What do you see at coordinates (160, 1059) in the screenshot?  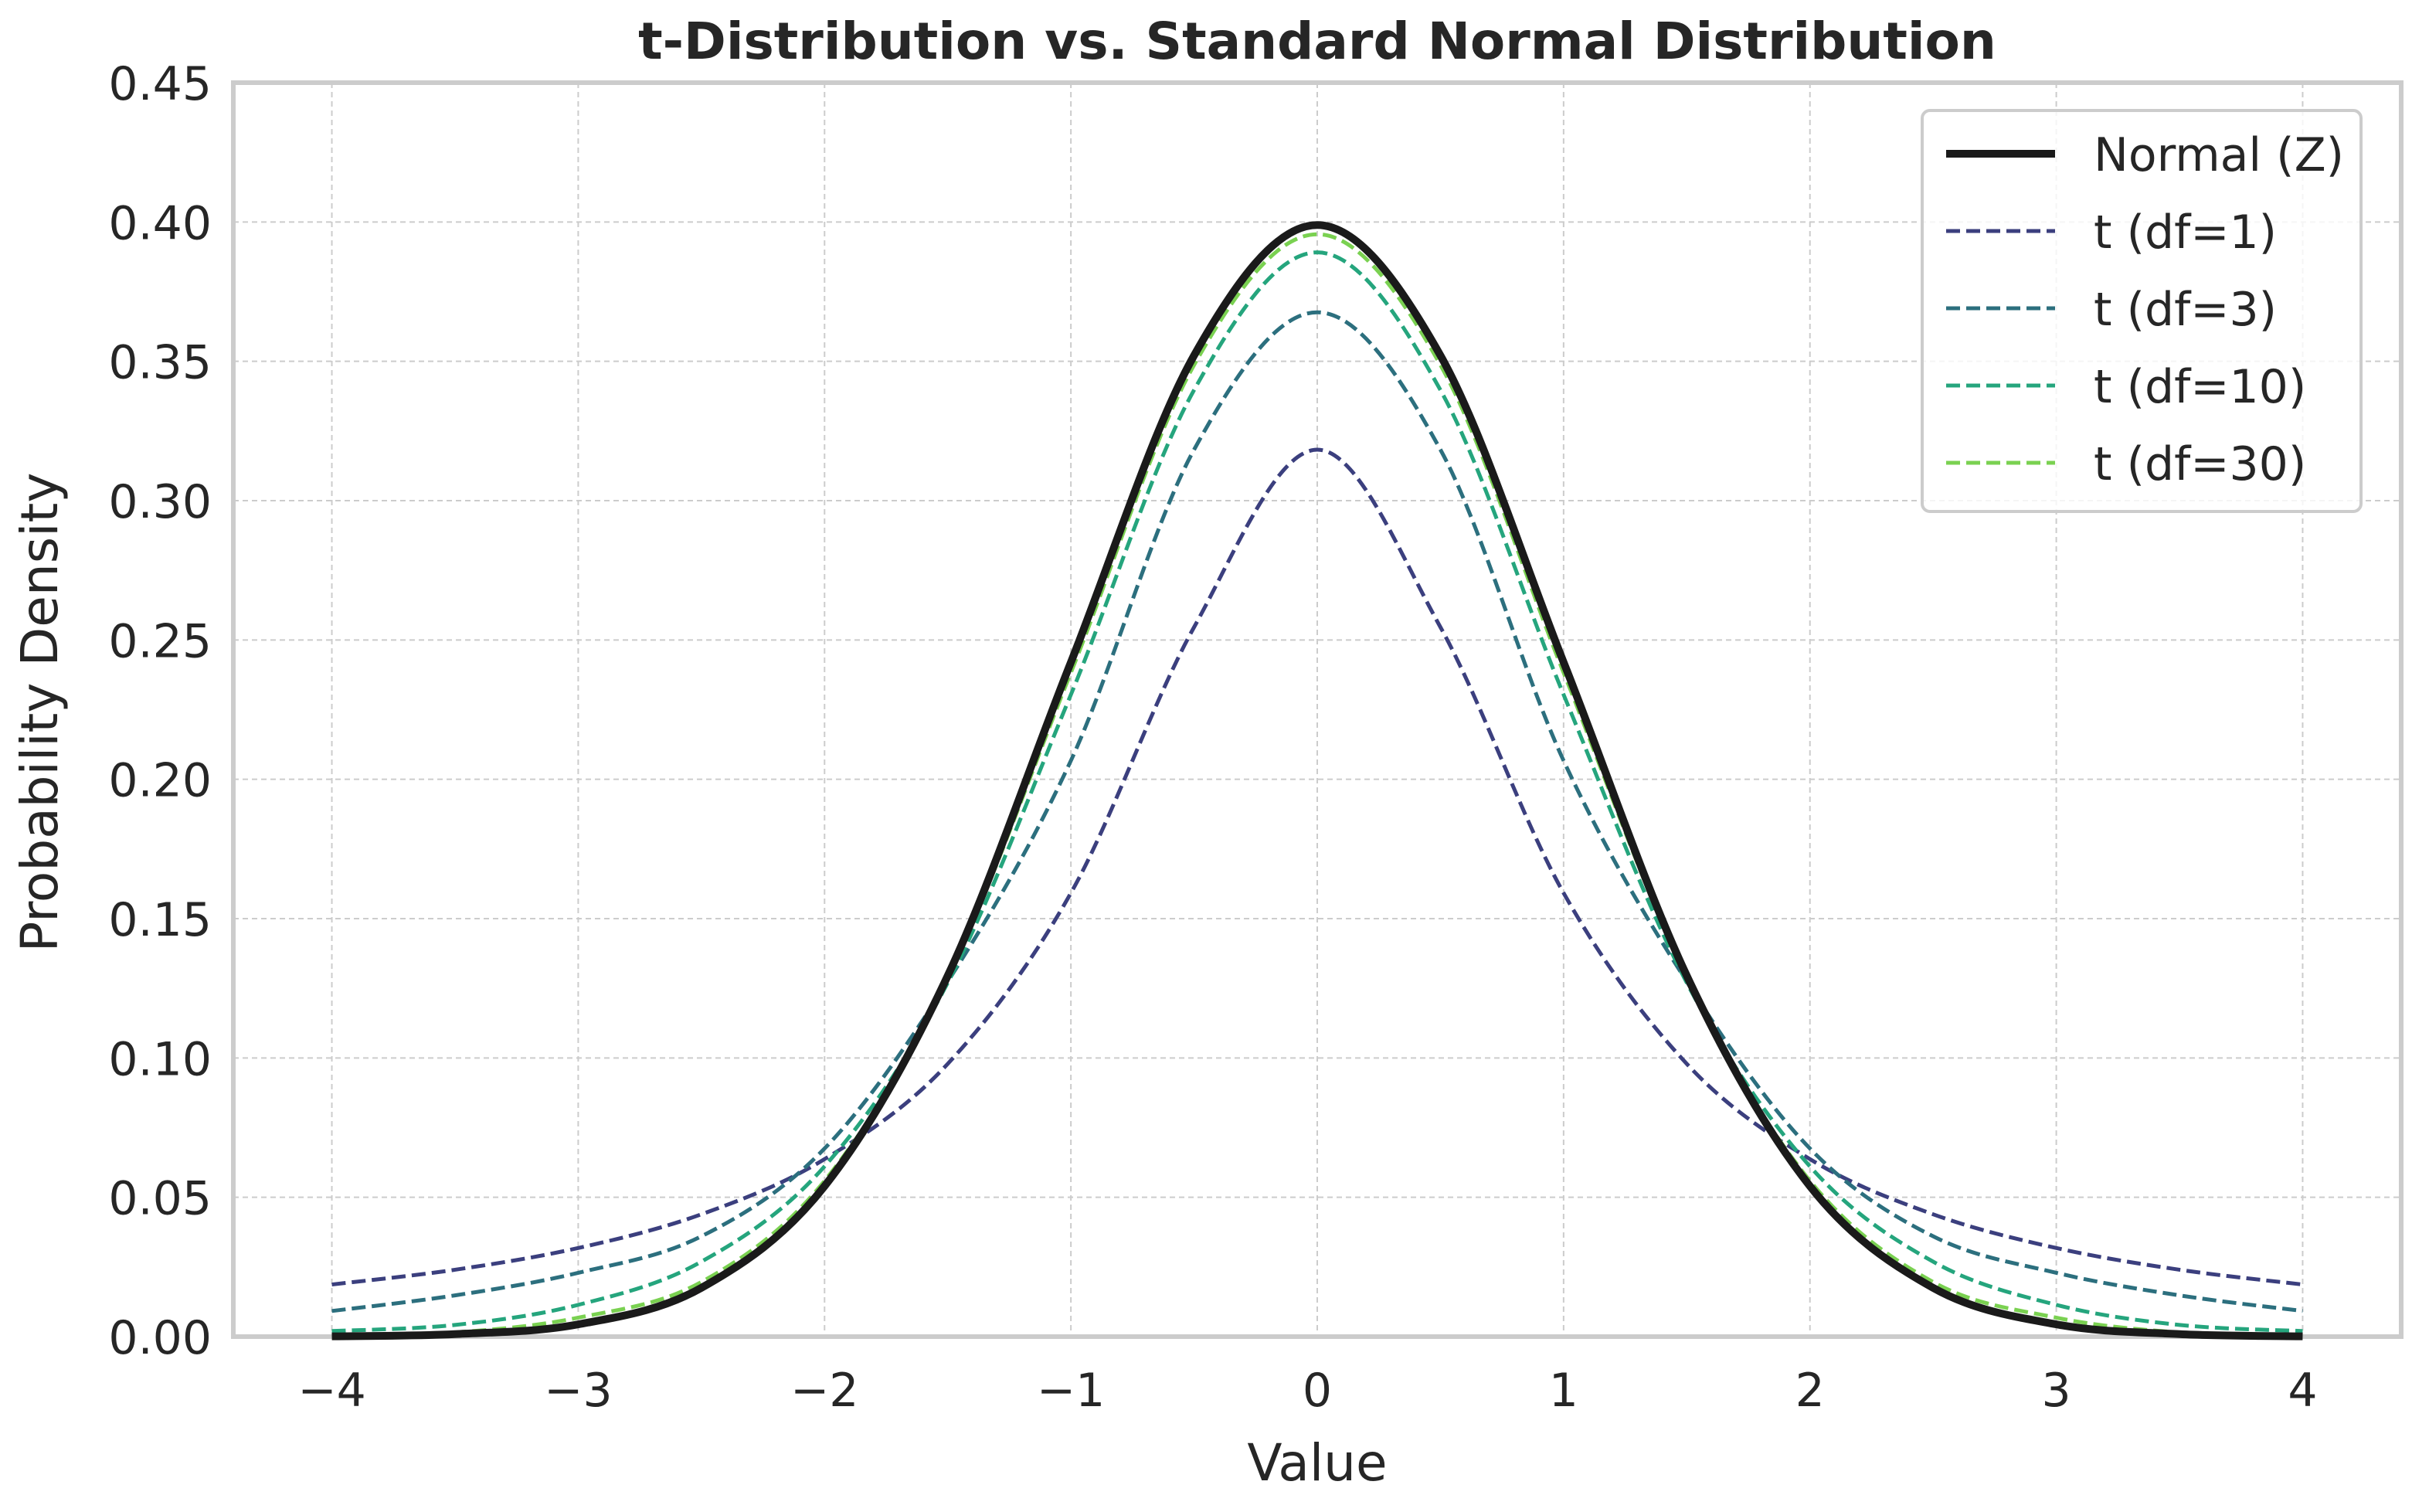 I see `y-tick-label: 0.10` at bounding box center [160, 1059].